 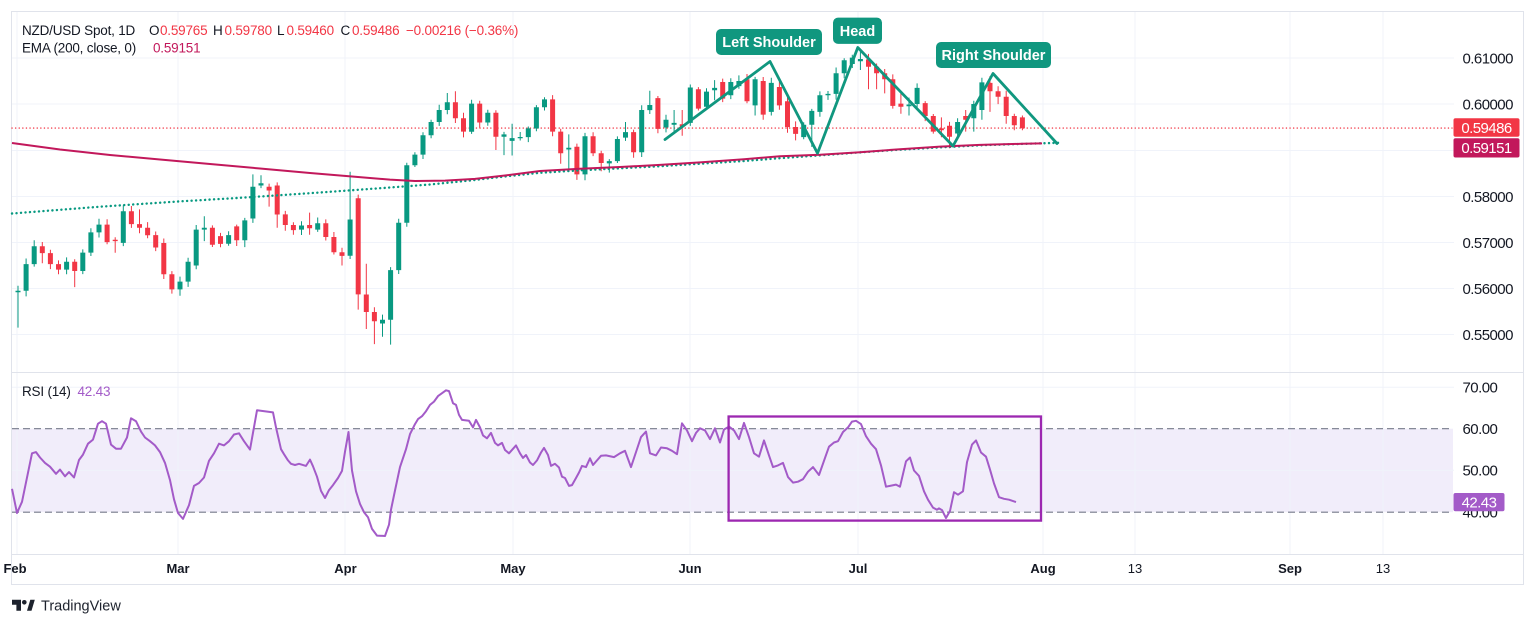 What do you see at coordinates (1488, 335) in the screenshot?
I see `svg-text: 0.55000` at bounding box center [1488, 335].